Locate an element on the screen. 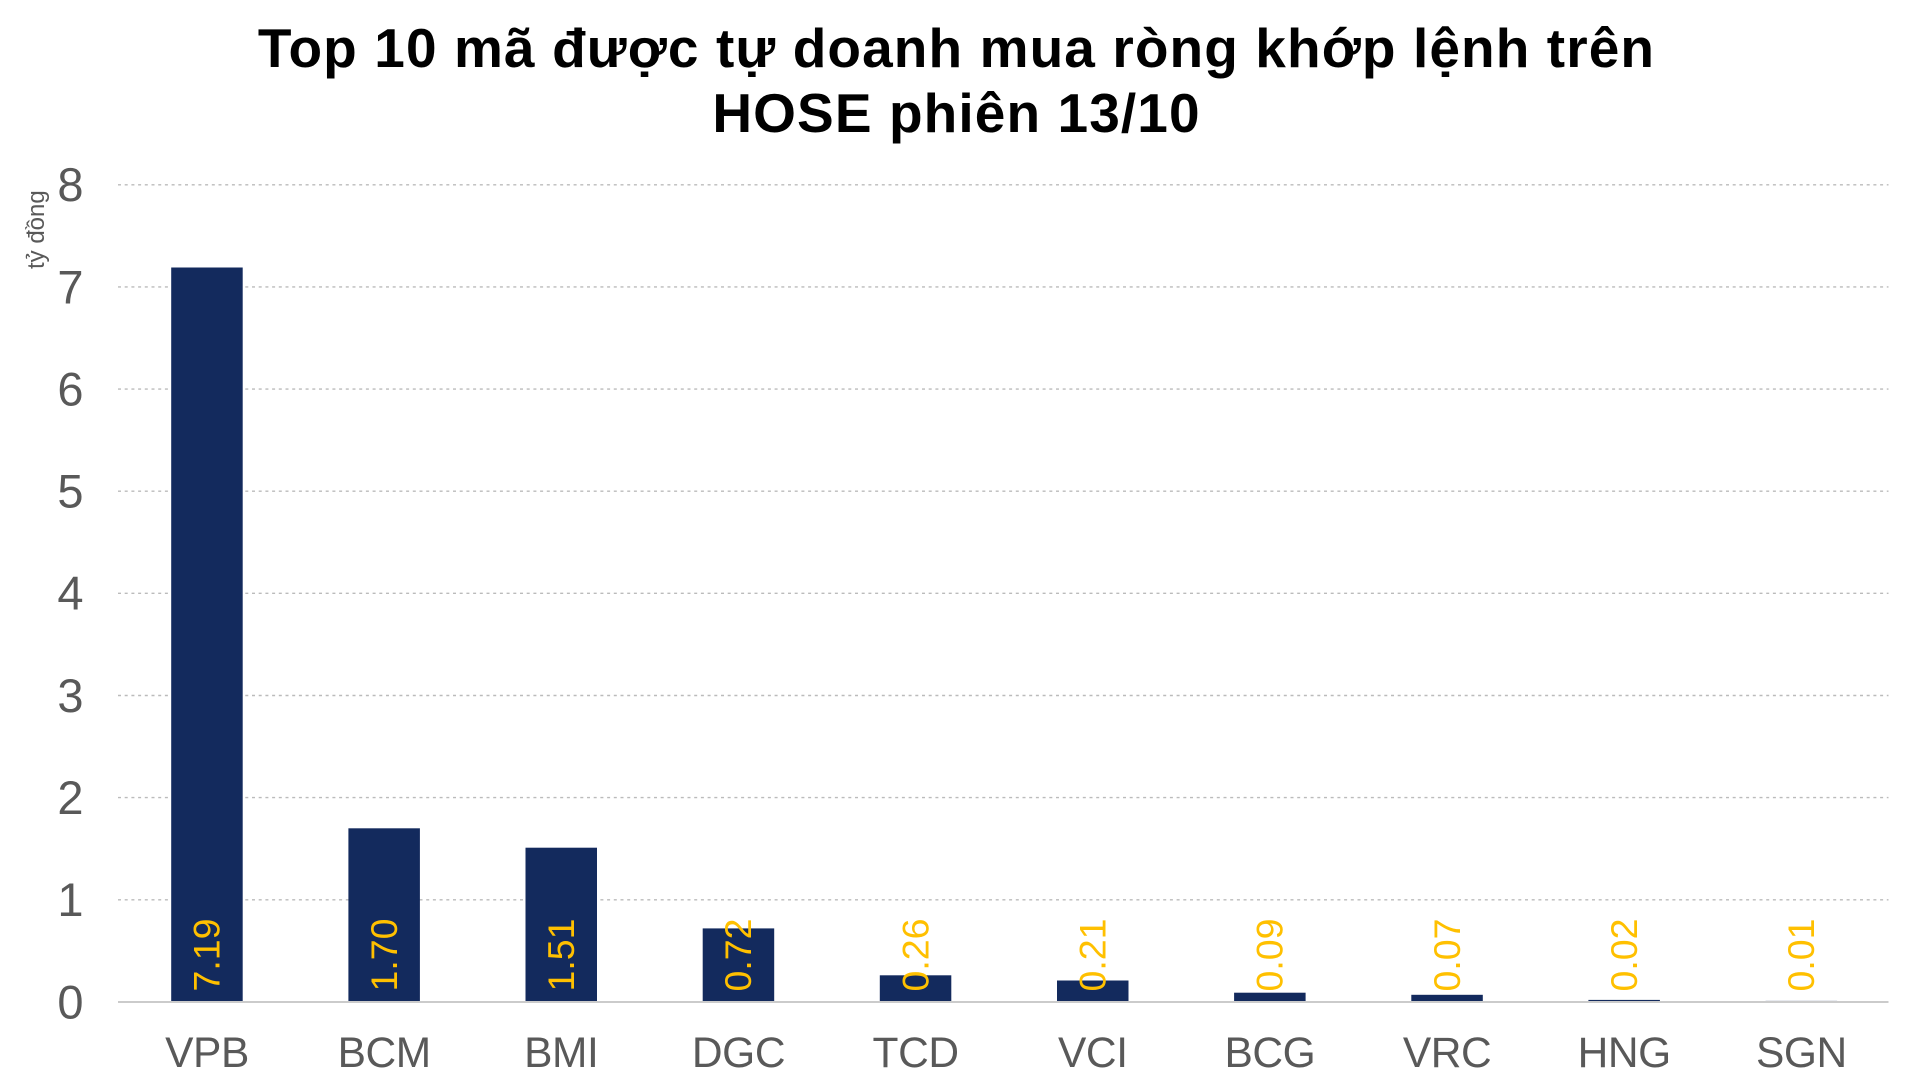  svg-text: 0.72 is located at coordinates (738, 955).